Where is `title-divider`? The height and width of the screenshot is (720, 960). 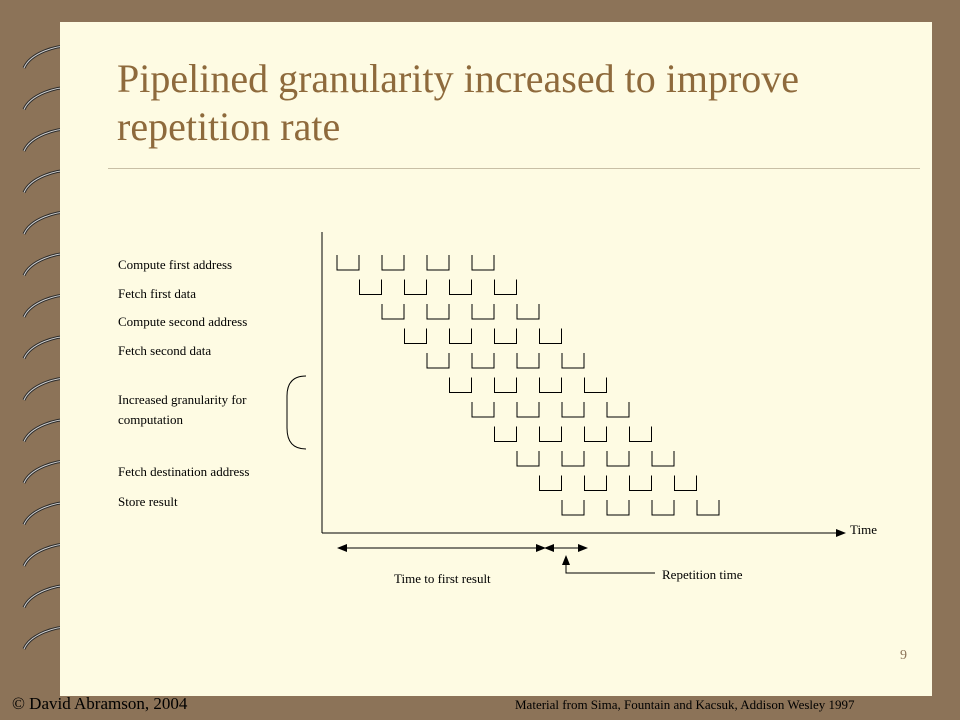
title-divider is located at coordinates (514, 168).